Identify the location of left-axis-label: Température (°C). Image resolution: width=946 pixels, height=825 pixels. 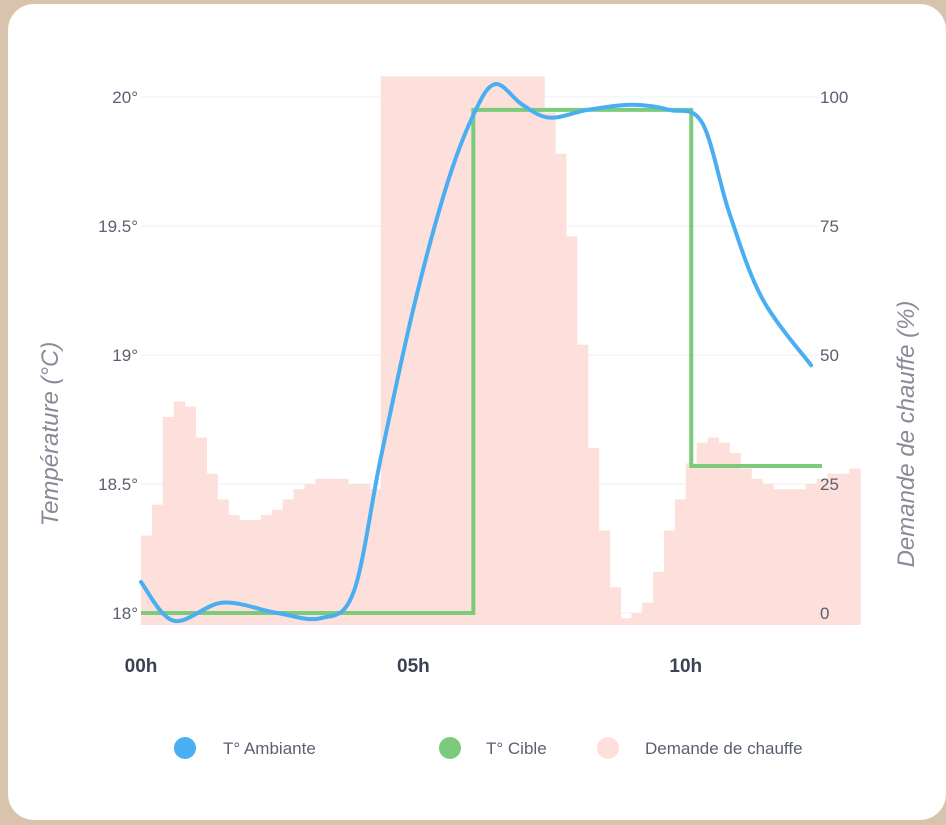
(50, 434).